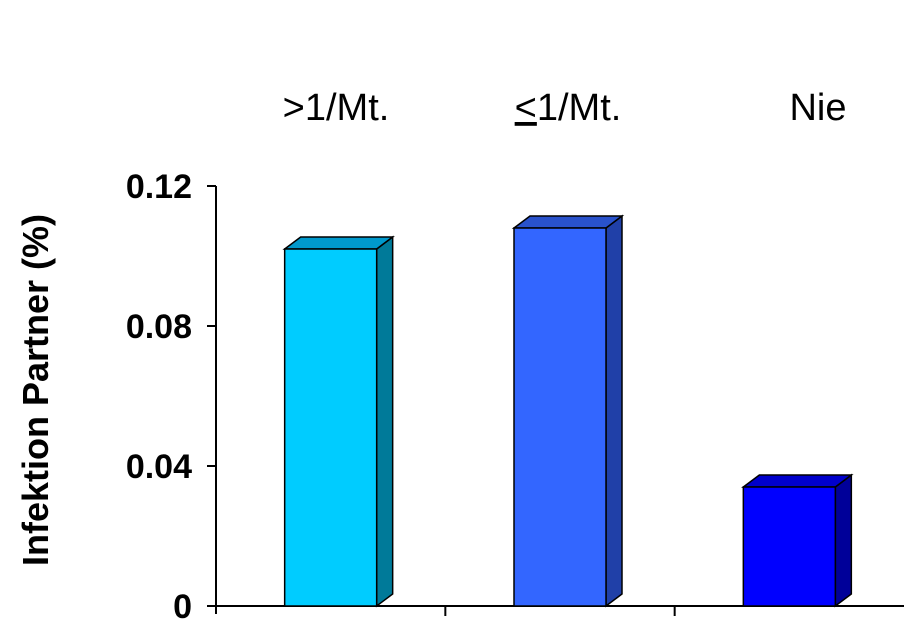 The image size is (904, 632). Describe the element at coordinates (159, 327) in the screenshot. I see `y-tick-label: 0.08` at that location.